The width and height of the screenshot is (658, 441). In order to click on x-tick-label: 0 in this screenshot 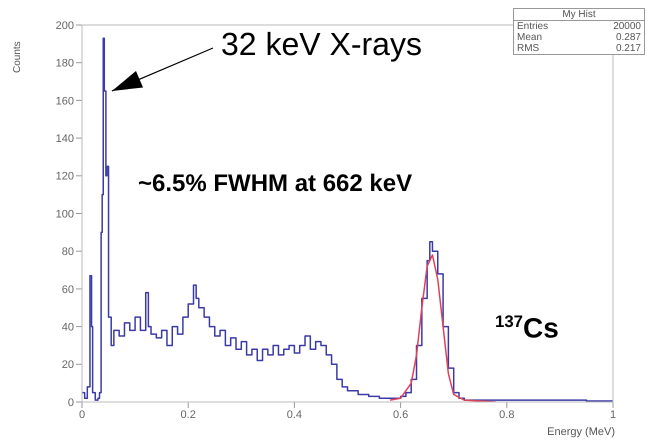, I will do `click(82, 414)`.